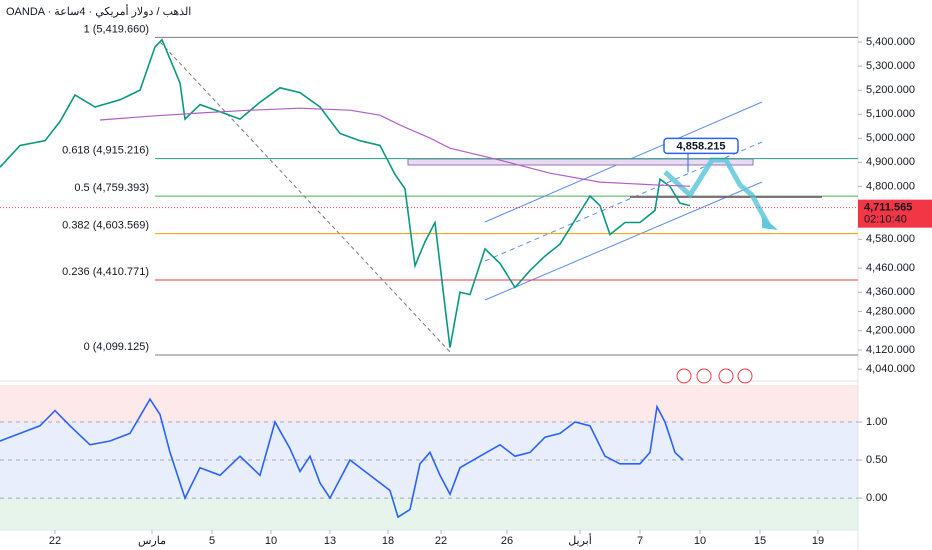  Describe the element at coordinates (890, 162) in the screenshot. I see `y-tick-label: 4,900.000` at that location.